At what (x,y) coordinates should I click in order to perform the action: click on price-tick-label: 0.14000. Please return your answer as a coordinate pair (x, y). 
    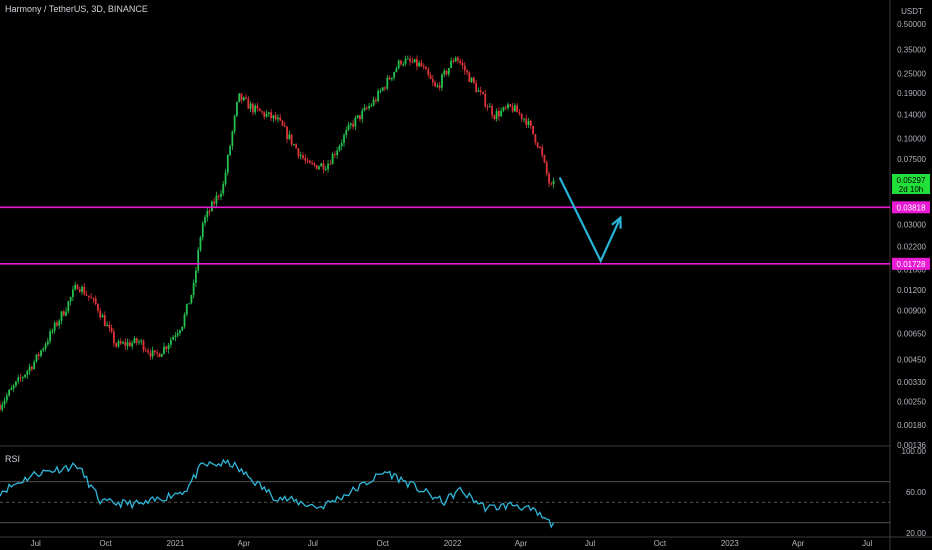
    Looking at the image, I should click on (911, 115).